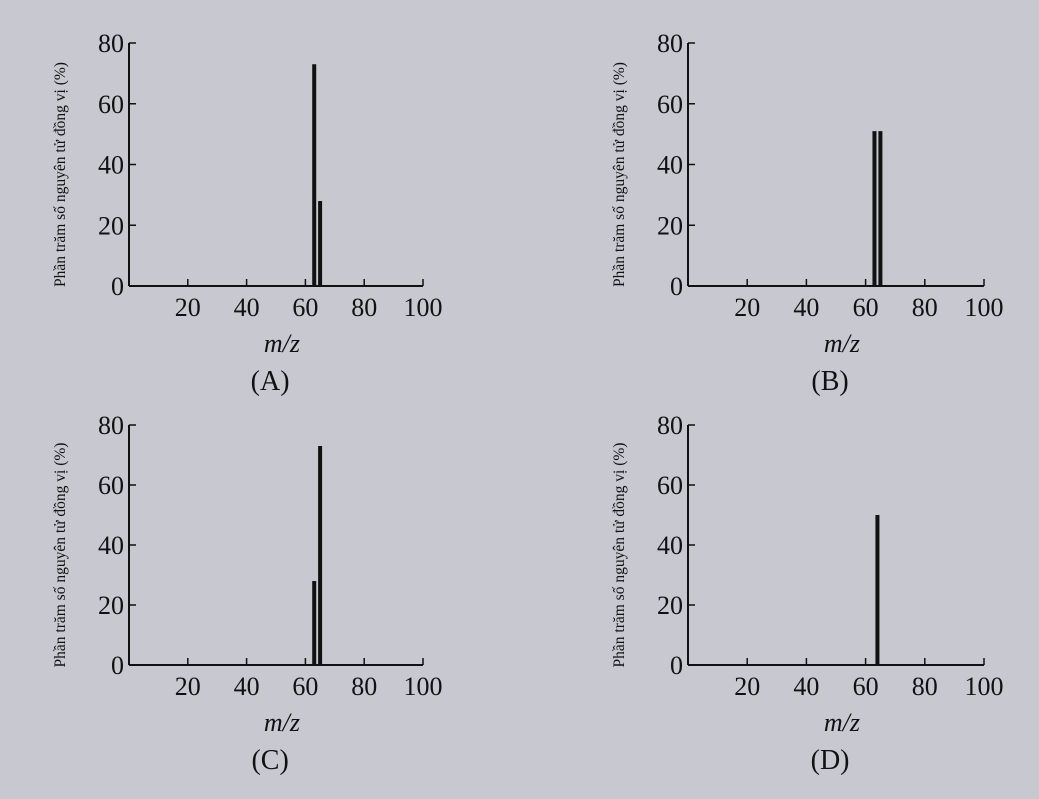 The image size is (1039, 799). Describe the element at coordinates (269, 760) in the screenshot. I see `panel-label: (C)` at that location.